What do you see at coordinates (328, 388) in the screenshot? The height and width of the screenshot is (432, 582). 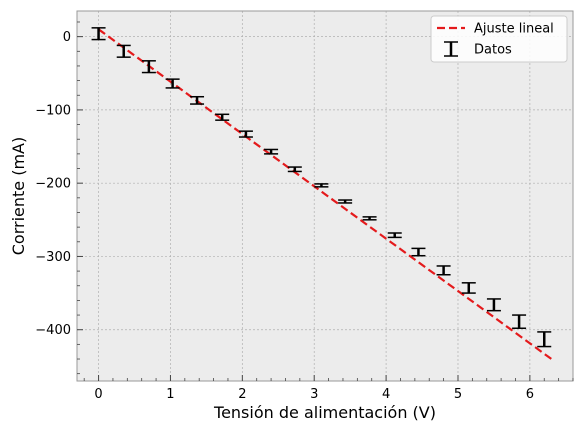 I see `x-axis-ticks: 0 1 2 3 4 5 6` at bounding box center [328, 388].